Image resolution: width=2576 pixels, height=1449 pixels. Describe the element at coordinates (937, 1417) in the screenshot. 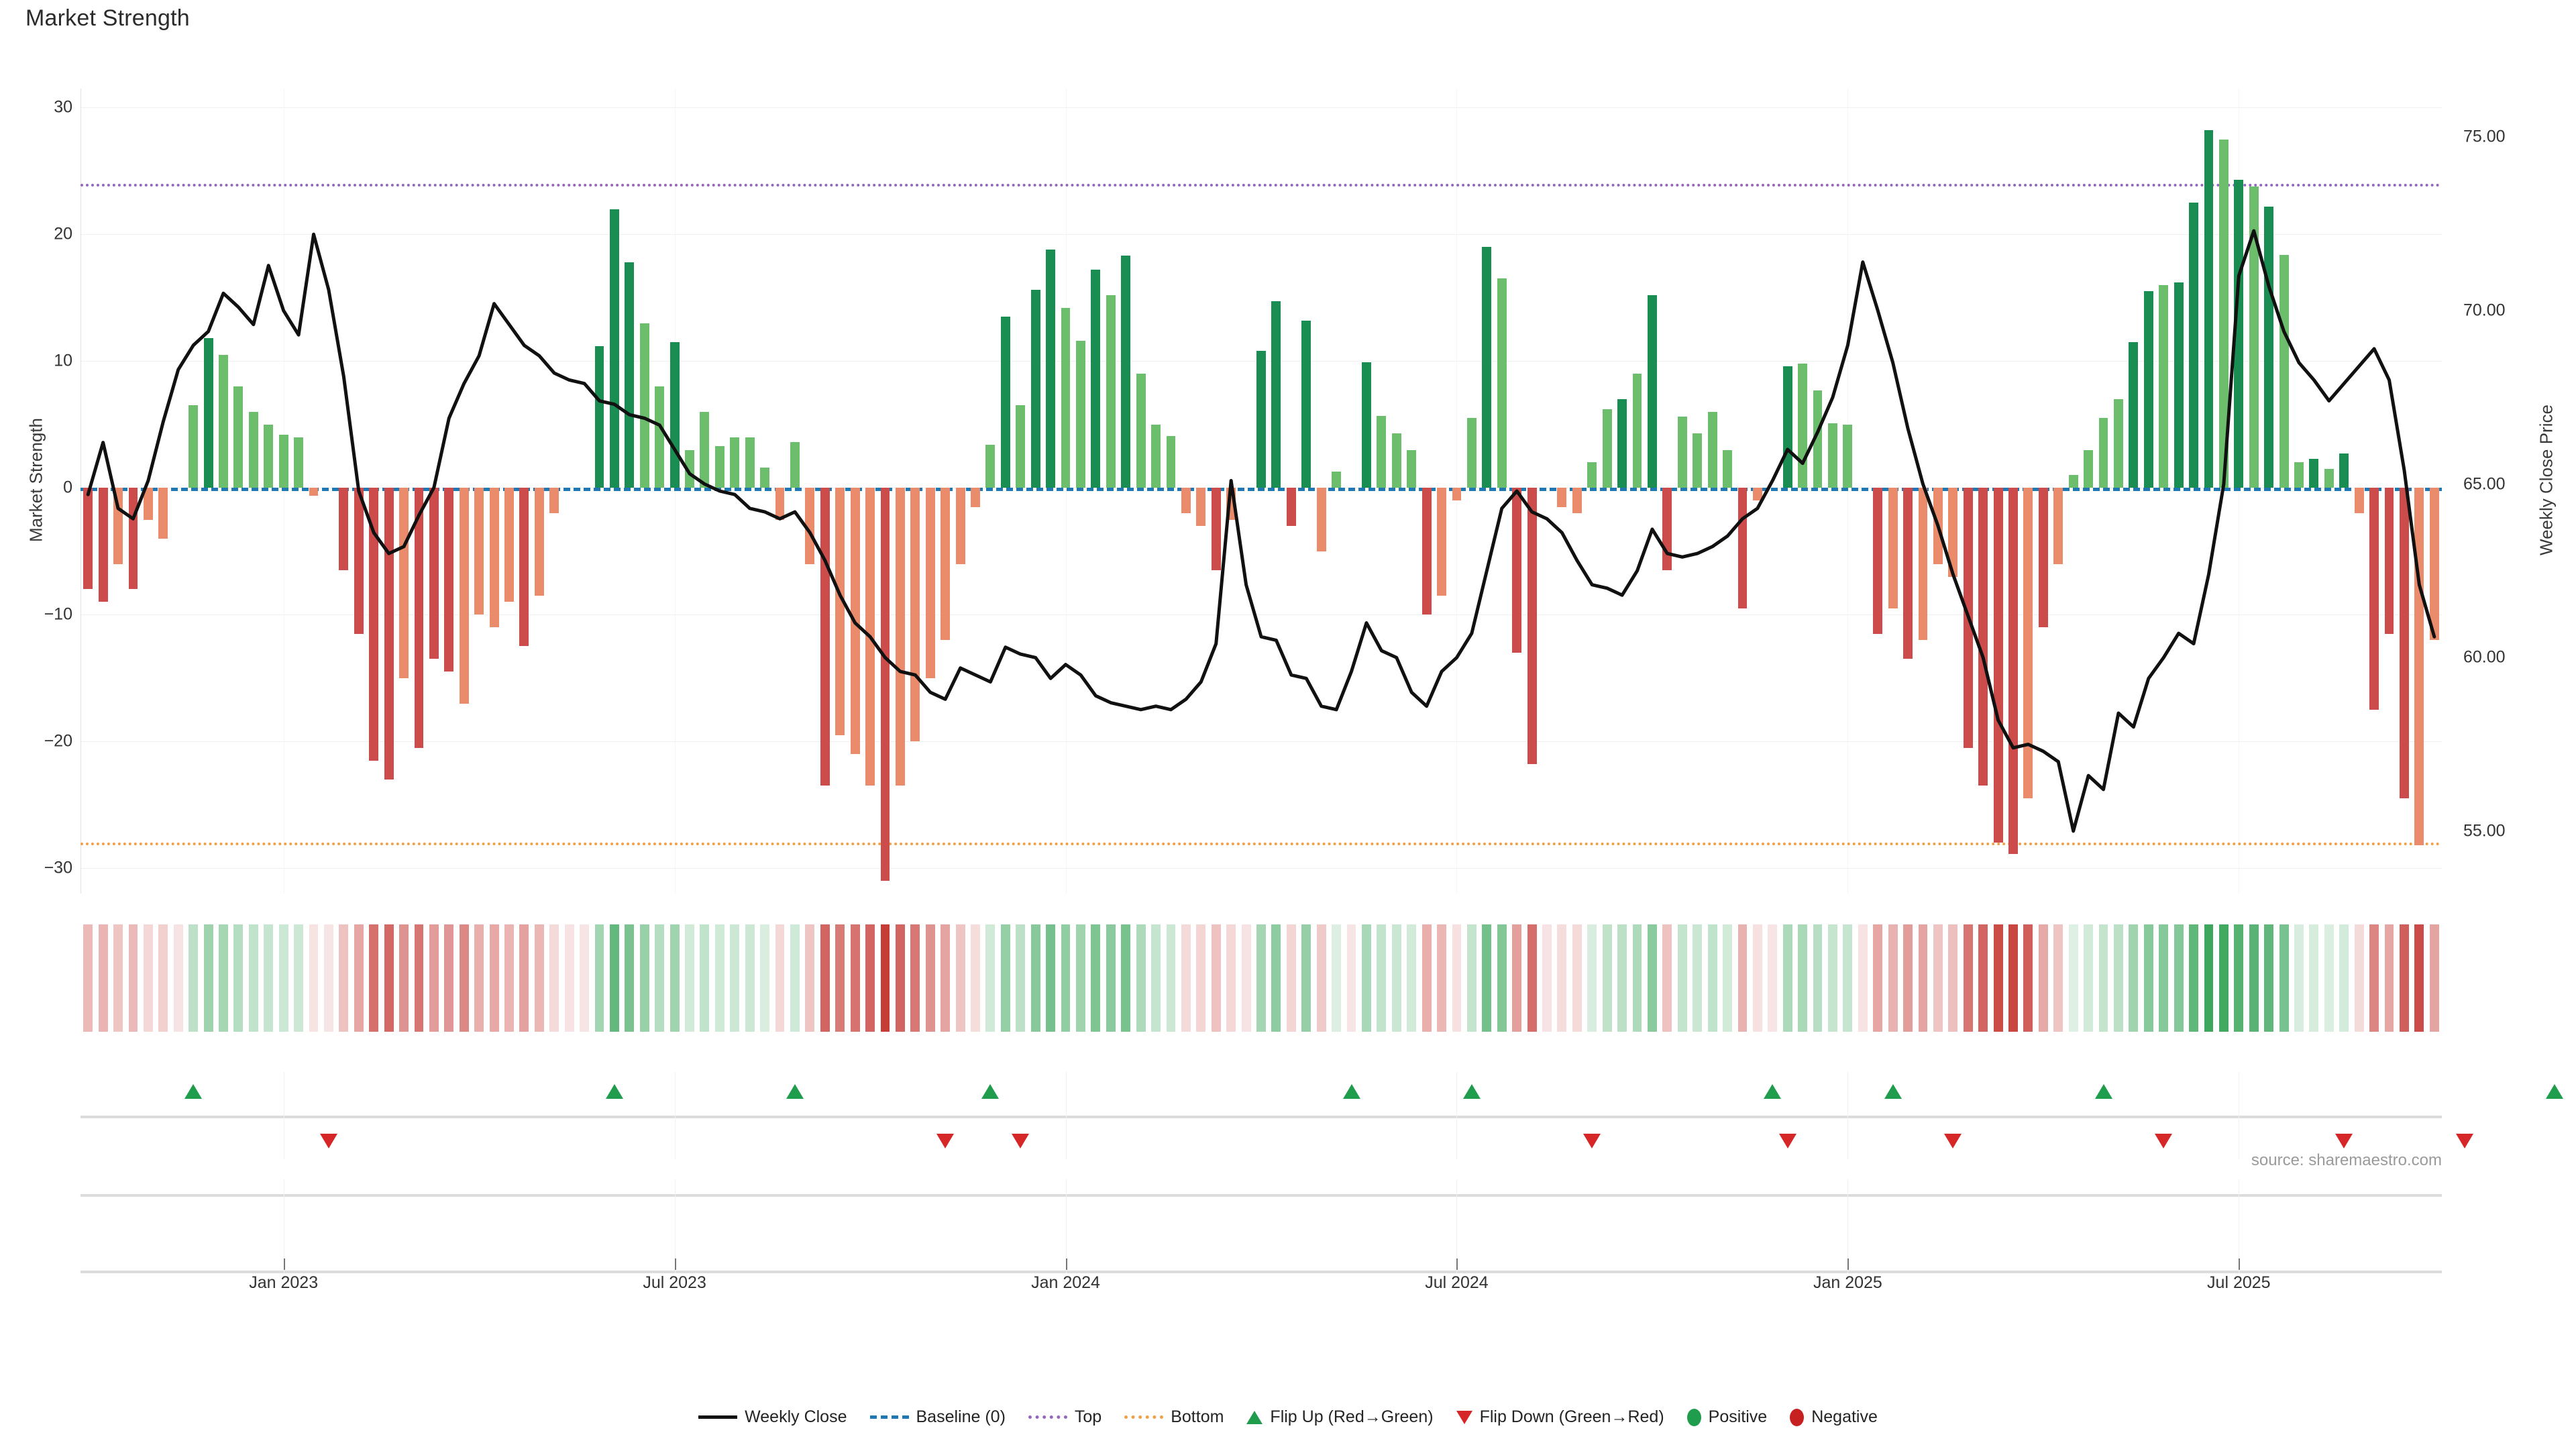

I see `legend-item: Baseline (0)` at that location.